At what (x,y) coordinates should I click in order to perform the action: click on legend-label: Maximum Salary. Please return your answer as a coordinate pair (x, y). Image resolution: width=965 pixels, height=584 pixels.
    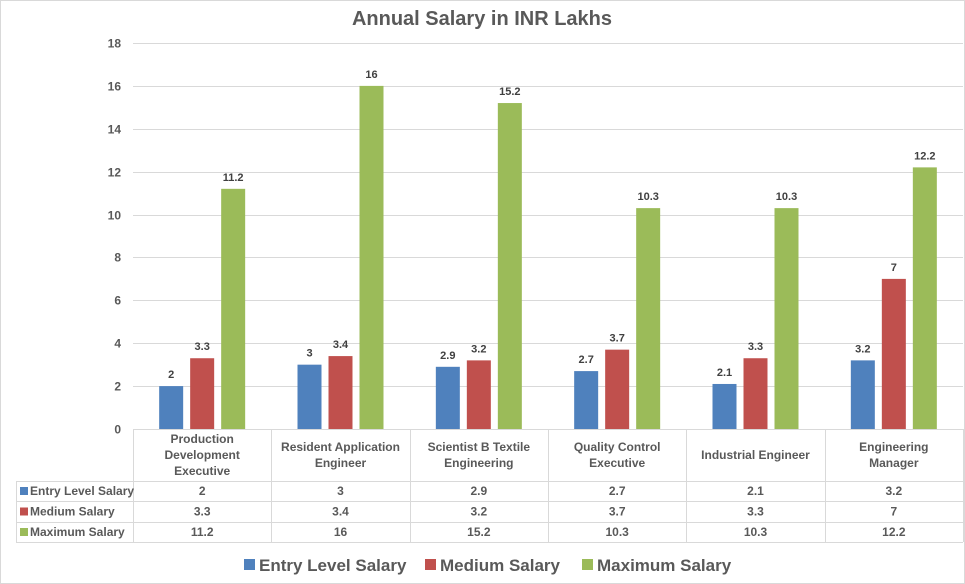
    Looking at the image, I should click on (664, 565).